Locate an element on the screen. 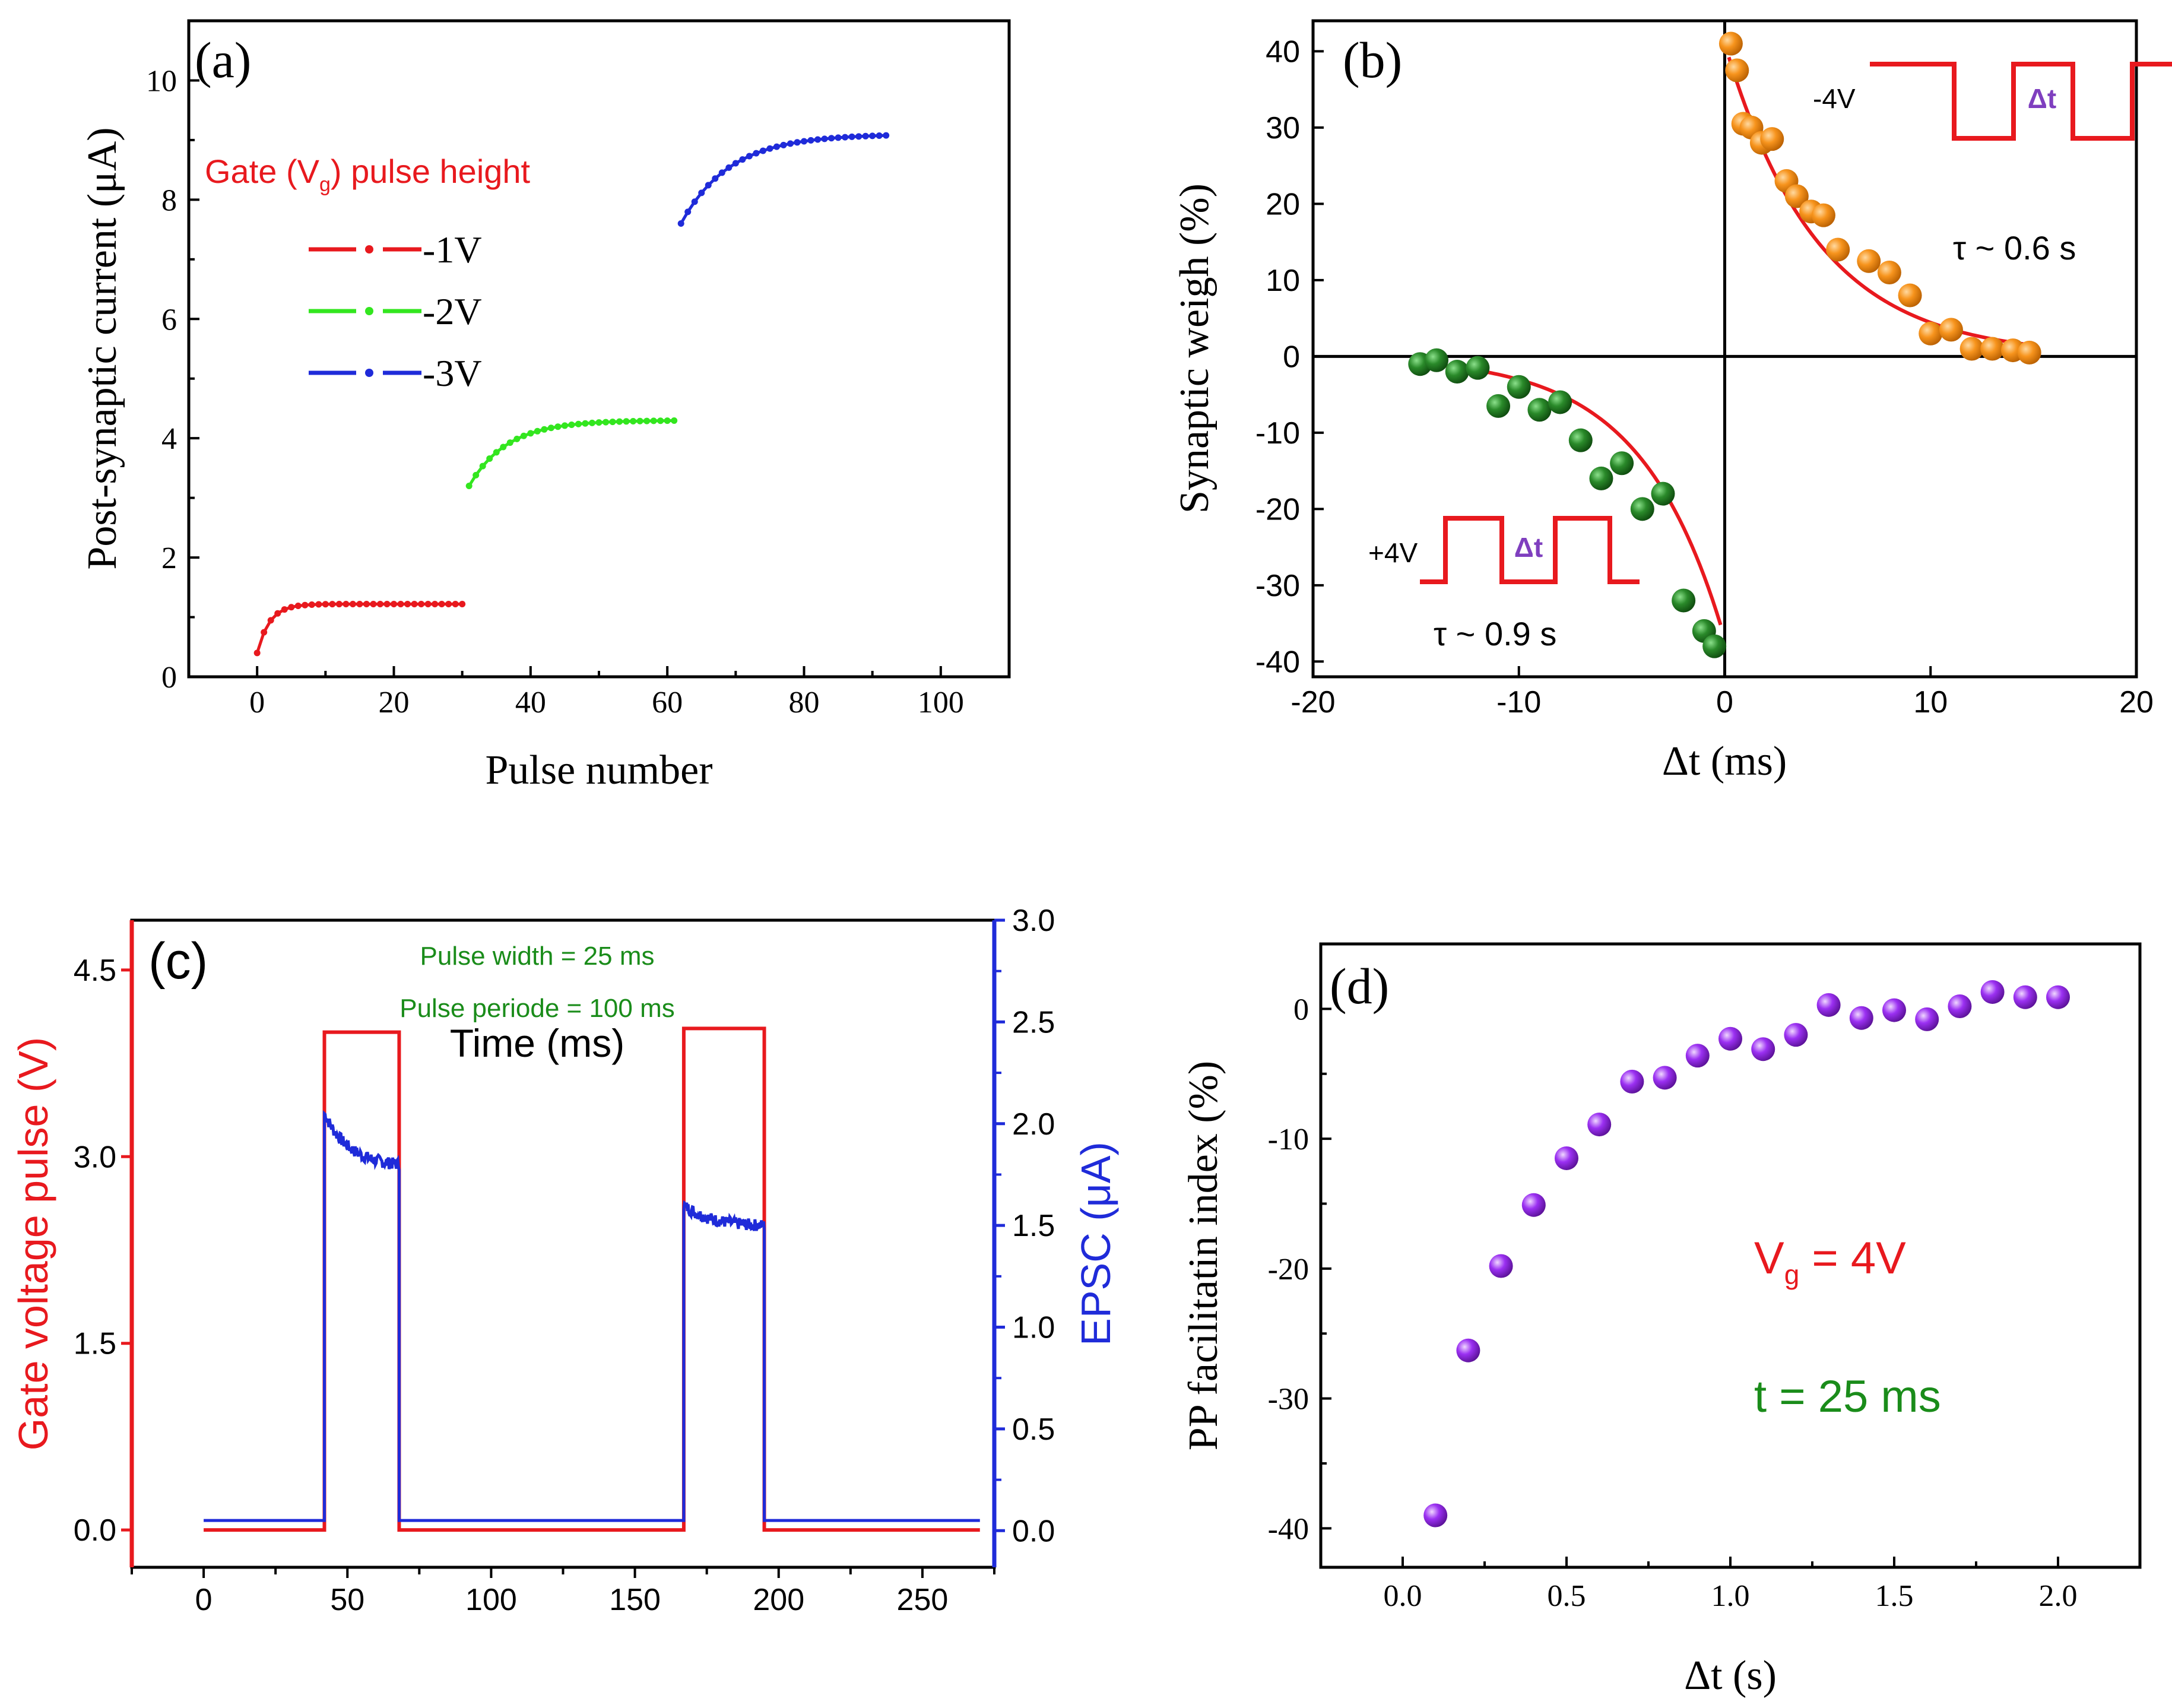 The image size is (2172, 1708). y-axis-title-right-c: EPSC (μA) is located at coordinates (1096, 1244).